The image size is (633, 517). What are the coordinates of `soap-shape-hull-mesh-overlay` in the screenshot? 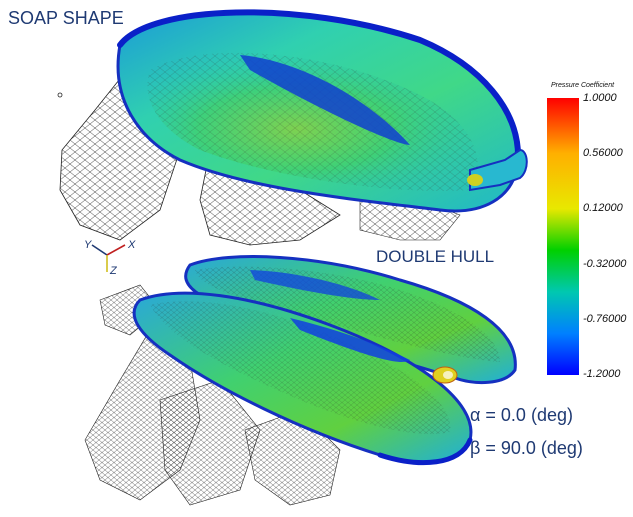 It's located at (312, 121).